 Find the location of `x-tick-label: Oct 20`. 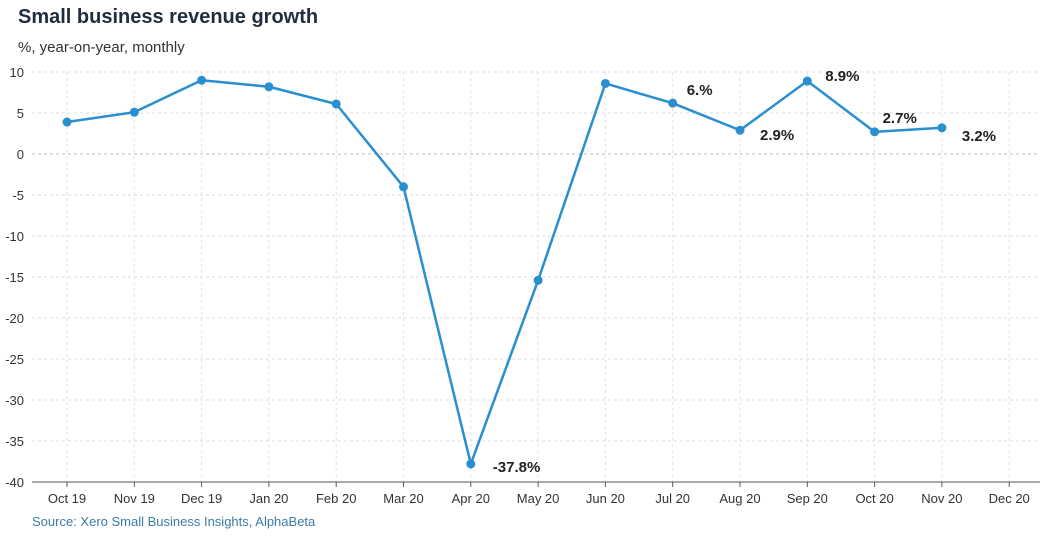

x-tick-label: Oct 20 is located at coordinates (874, 498).